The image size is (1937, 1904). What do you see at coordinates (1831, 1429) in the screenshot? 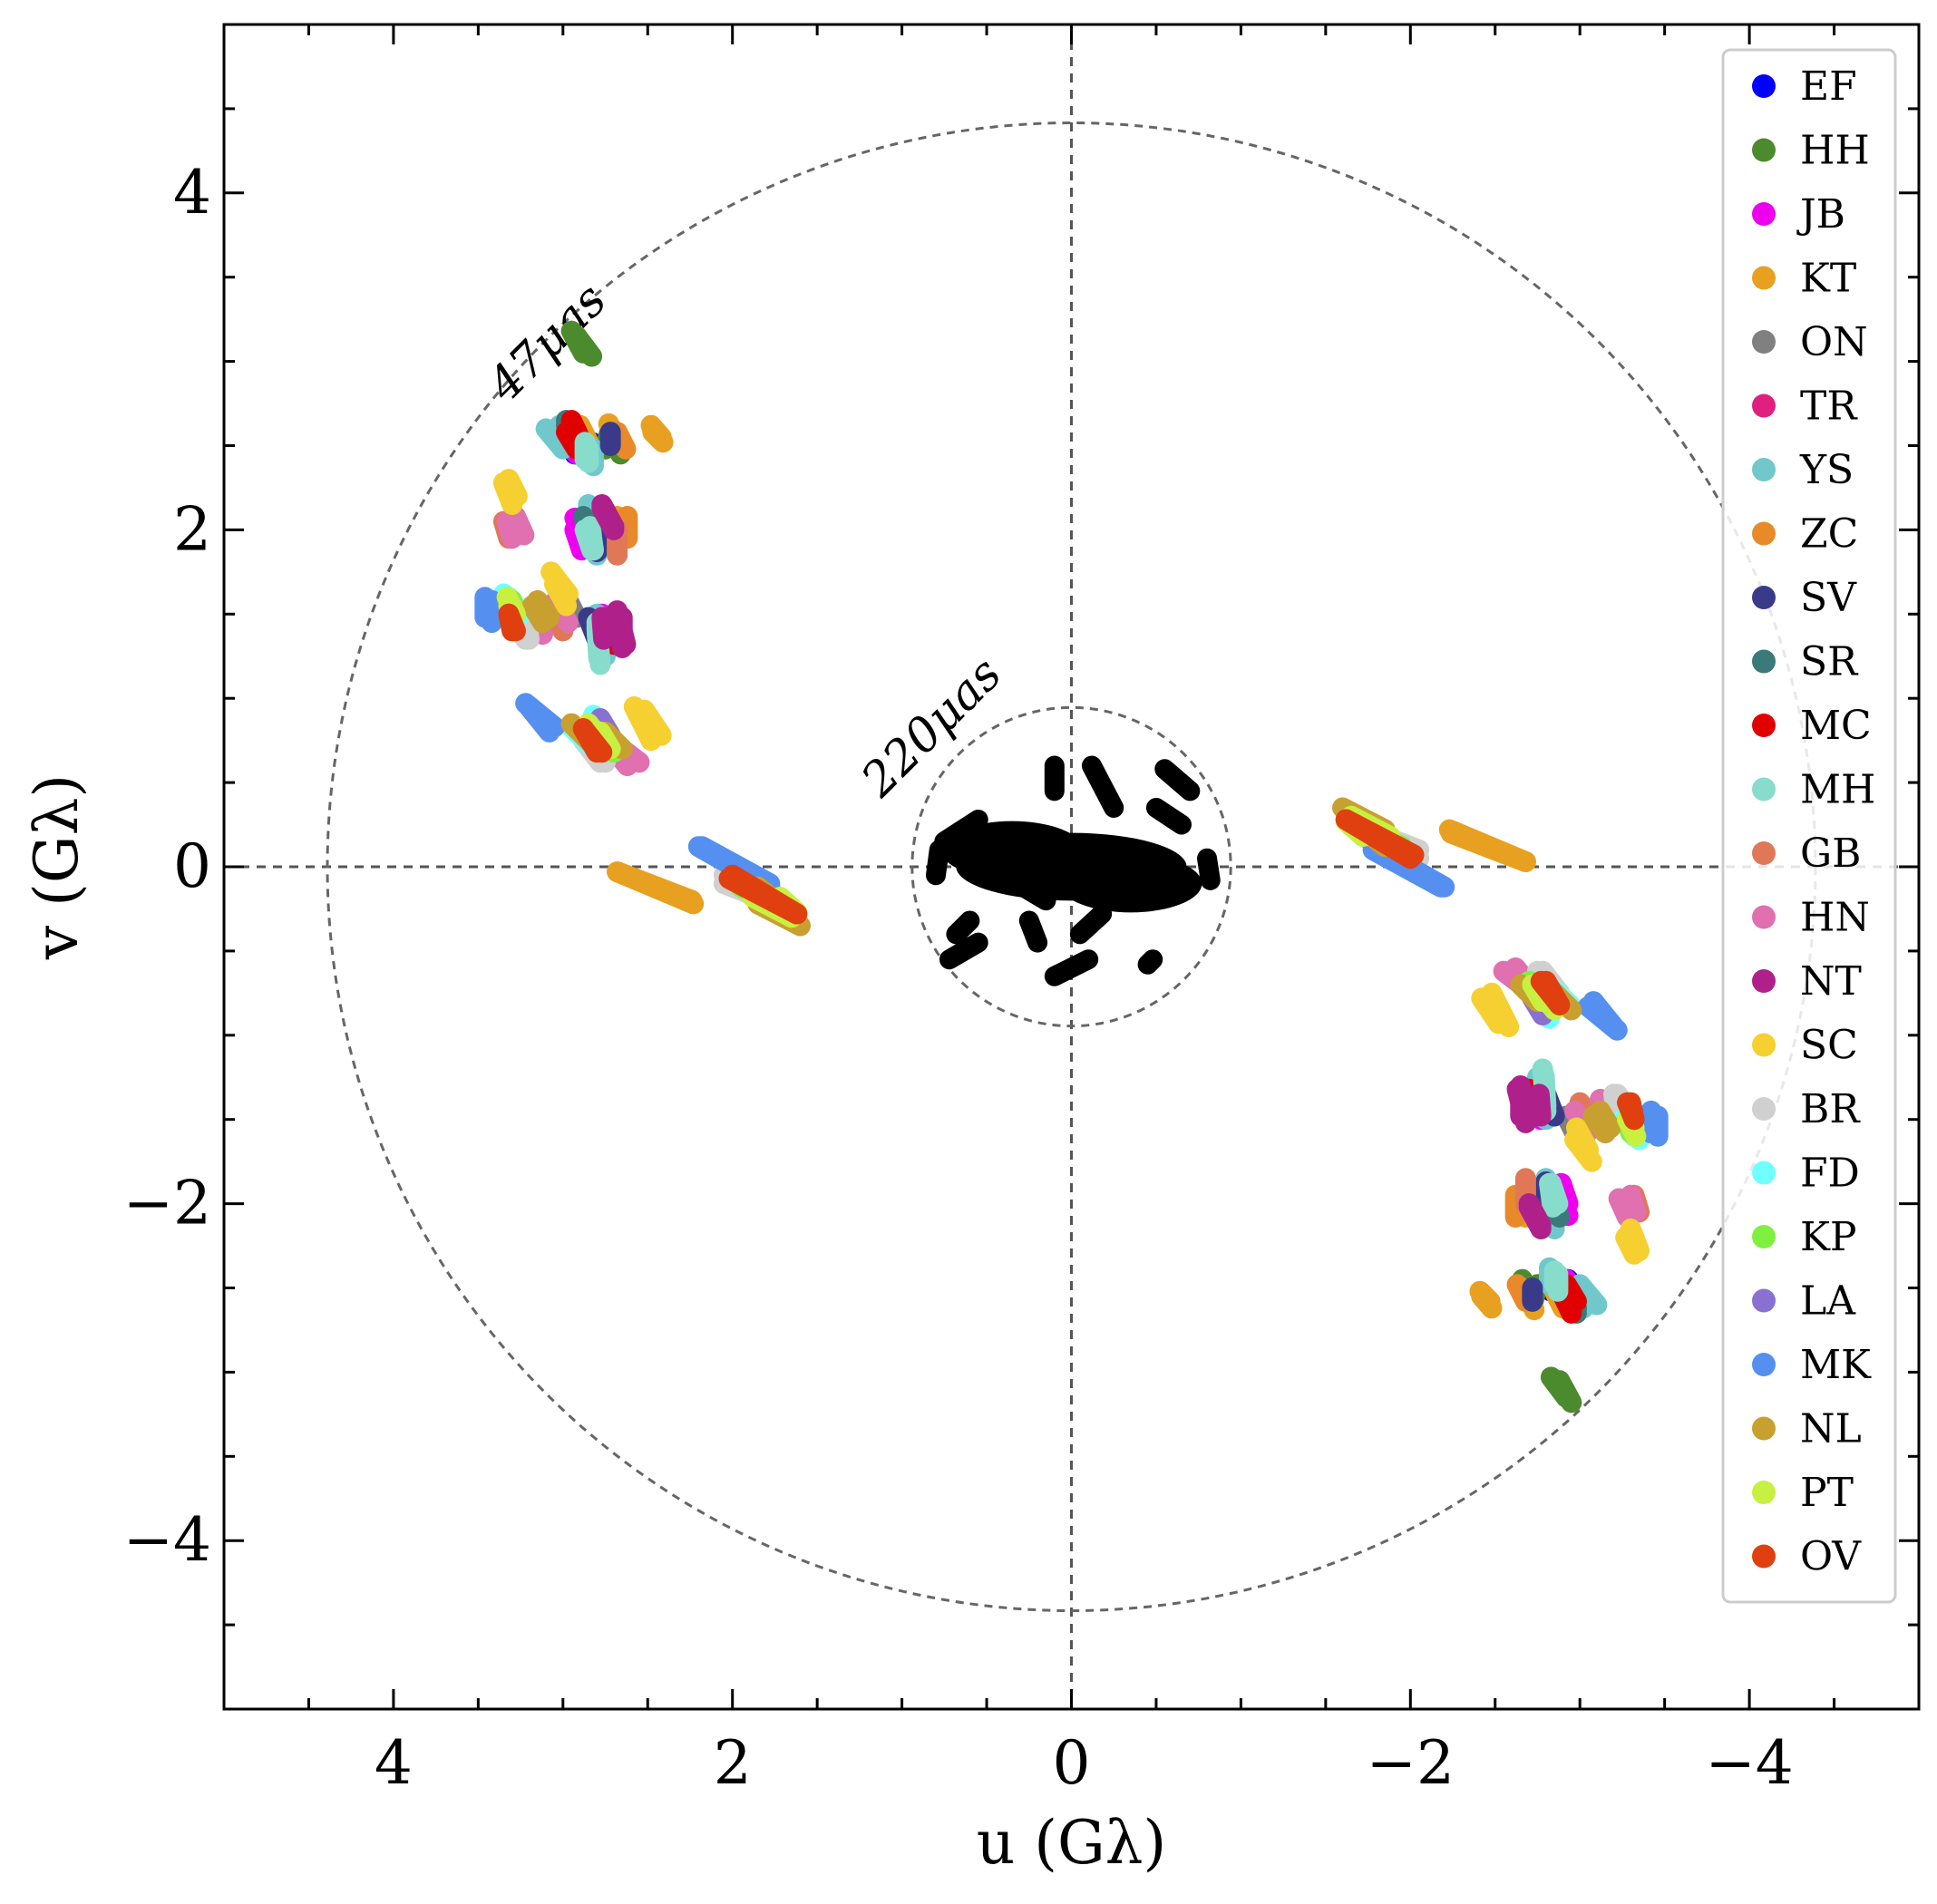
I see `legend-label: NL` at bounding box center [1831, 1429].